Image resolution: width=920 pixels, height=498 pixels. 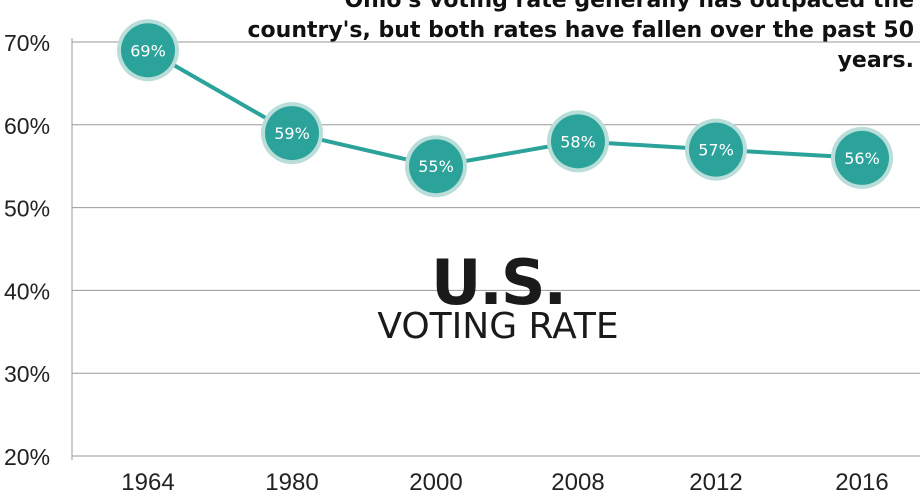 I want to click on x-tick-label: 1964, so click(x=147, y=482).